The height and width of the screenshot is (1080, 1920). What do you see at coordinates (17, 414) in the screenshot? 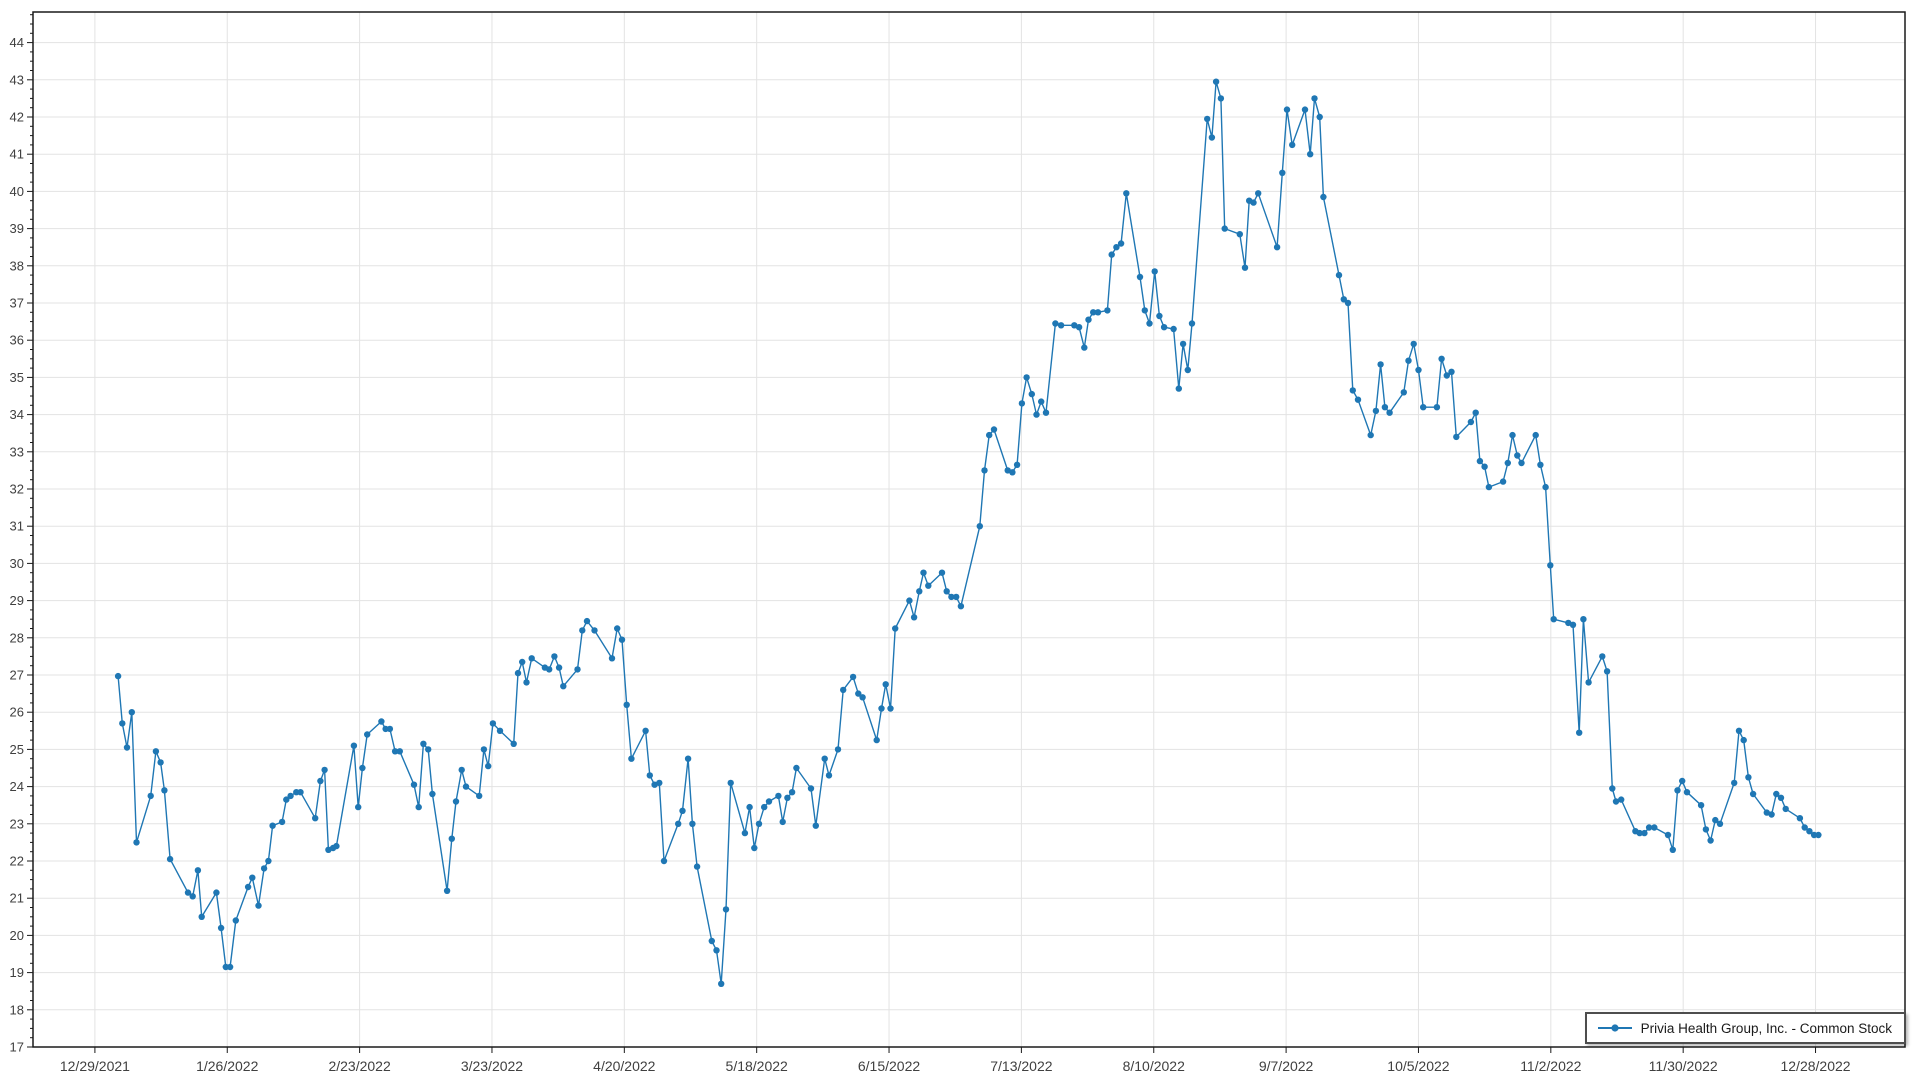
I see `y-tick-label: 34` at bounding box center [17, 414].